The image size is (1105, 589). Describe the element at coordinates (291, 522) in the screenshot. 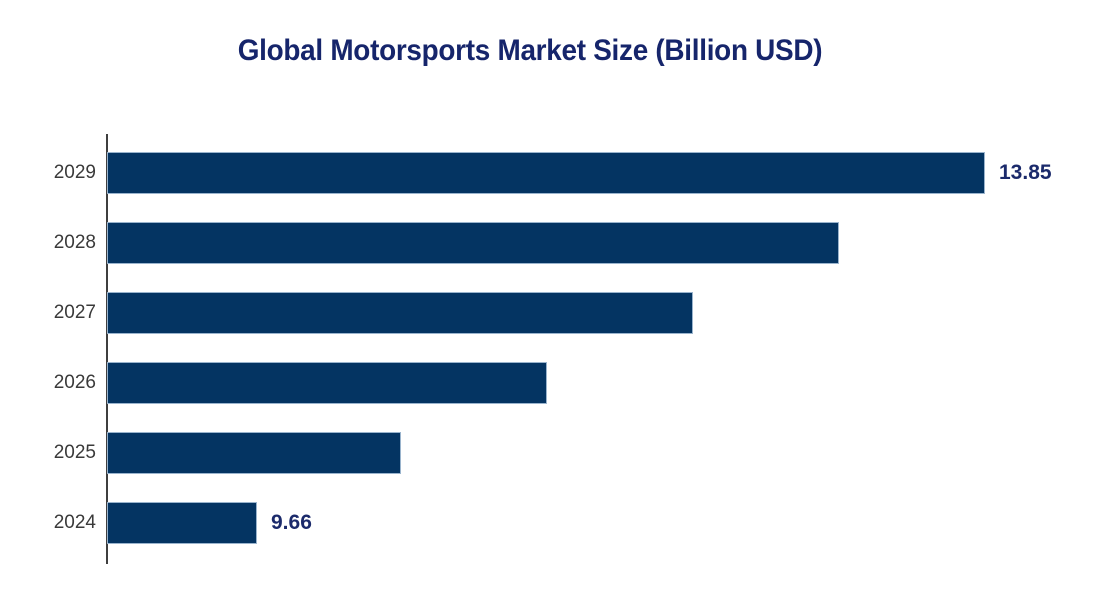

I see `bar-value-label-2024: 9.66` at that location.